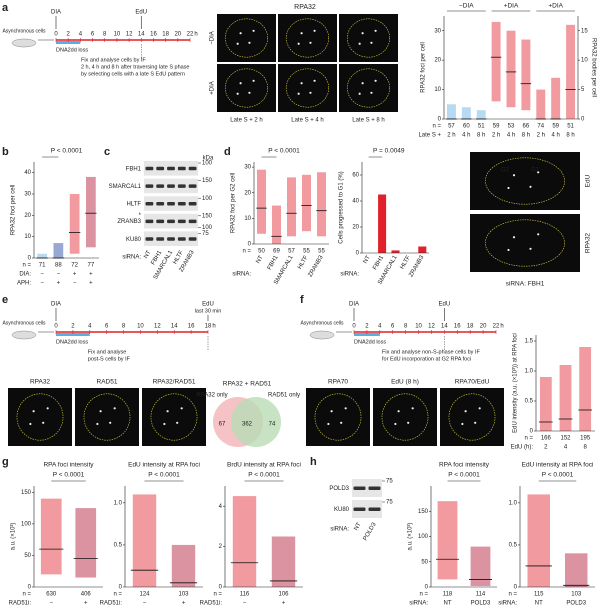 Image resolution: width=600 pixels, height=609 pixels. Describe the element at coordinates (395, 251) in the screenshot. I see `bar` at that location.